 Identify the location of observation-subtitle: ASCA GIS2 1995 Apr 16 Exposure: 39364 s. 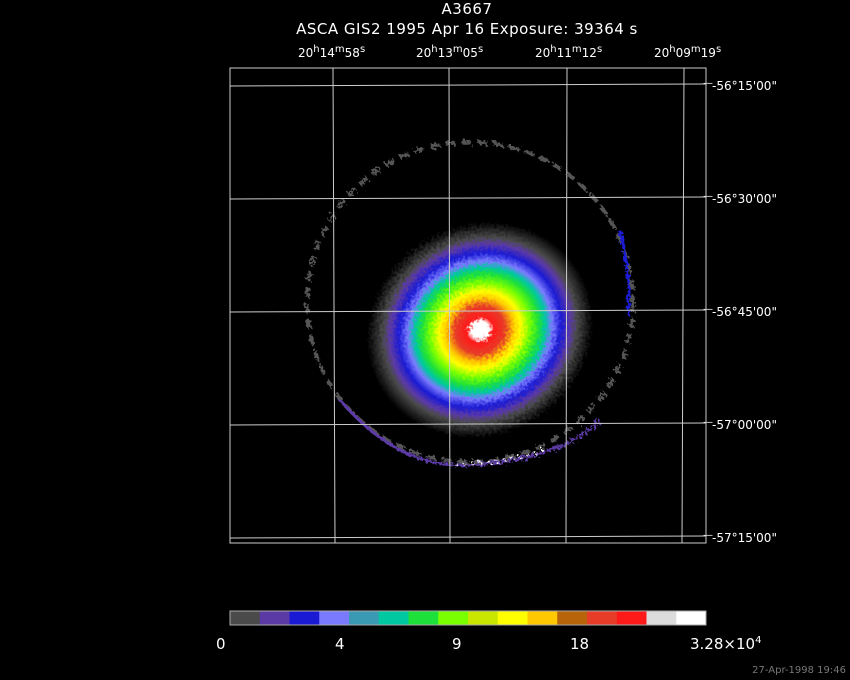
(467, 29).